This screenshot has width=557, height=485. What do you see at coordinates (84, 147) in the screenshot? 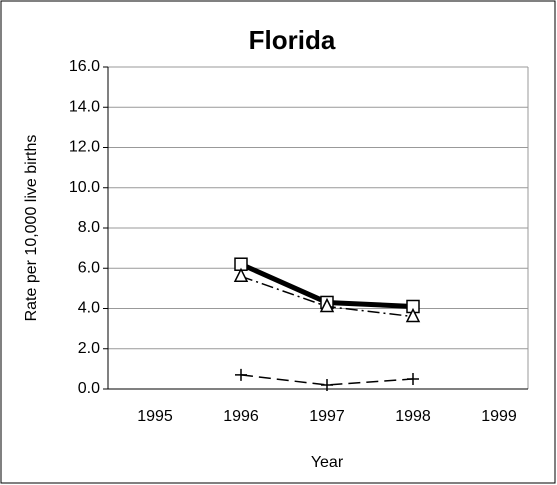
I see `y-tick-label: 12.0` at bounding box center [84, 147].